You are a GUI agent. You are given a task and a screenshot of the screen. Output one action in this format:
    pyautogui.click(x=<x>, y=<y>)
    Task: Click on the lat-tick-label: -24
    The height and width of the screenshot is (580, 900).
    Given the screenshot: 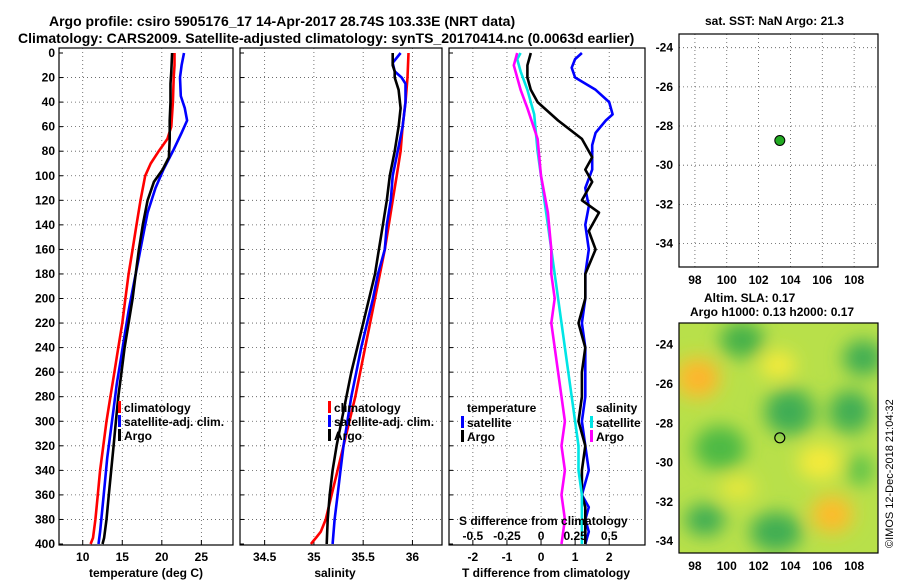 What is the action you would take?
    pyautogui.click(x=665, y=48)
    